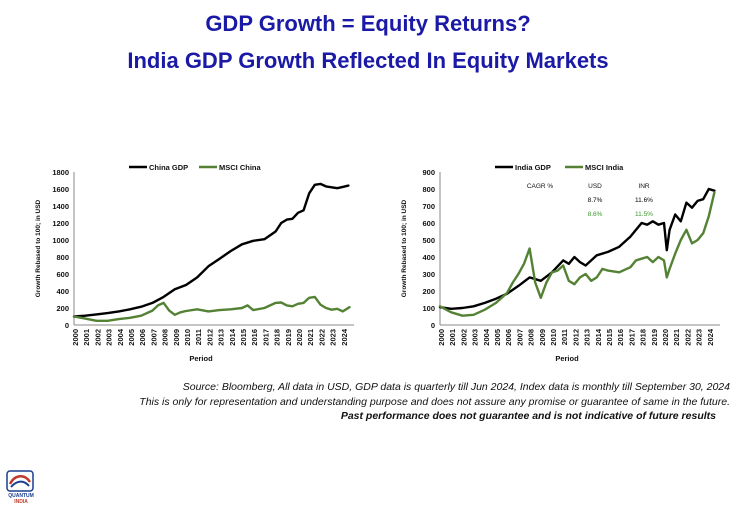 This screenshot has height=511, width=736. Describe the element at coordinates (428, 308) in the screenshot. I see `y-tick-label: 100` at that location.